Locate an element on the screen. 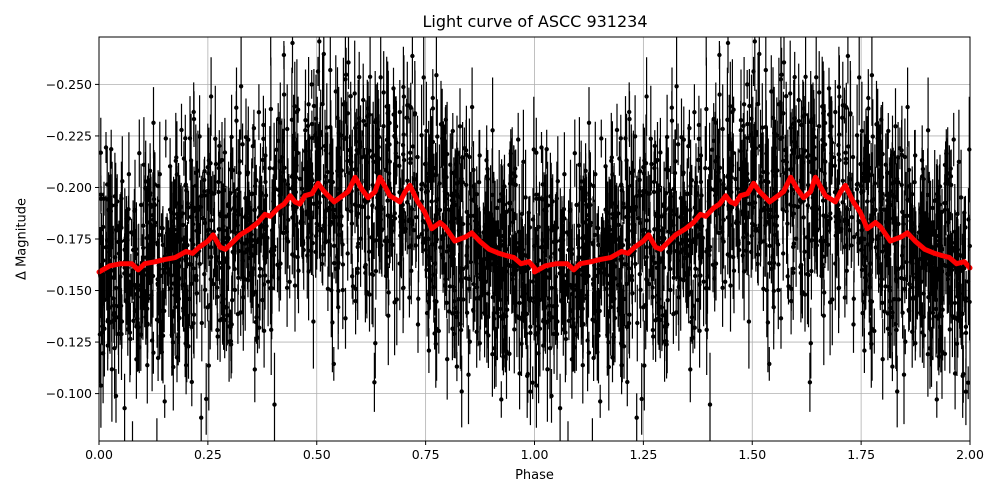  x-tick-label: 0.25 is located at coordinates (208, 454).